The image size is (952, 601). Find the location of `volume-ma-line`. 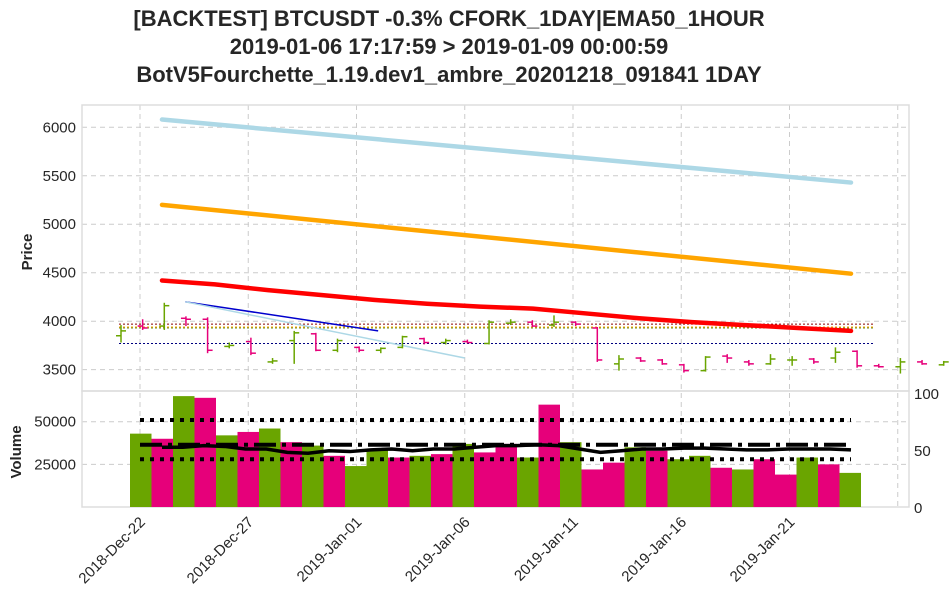

volume-ma-line is located at coordinates (507, 449).